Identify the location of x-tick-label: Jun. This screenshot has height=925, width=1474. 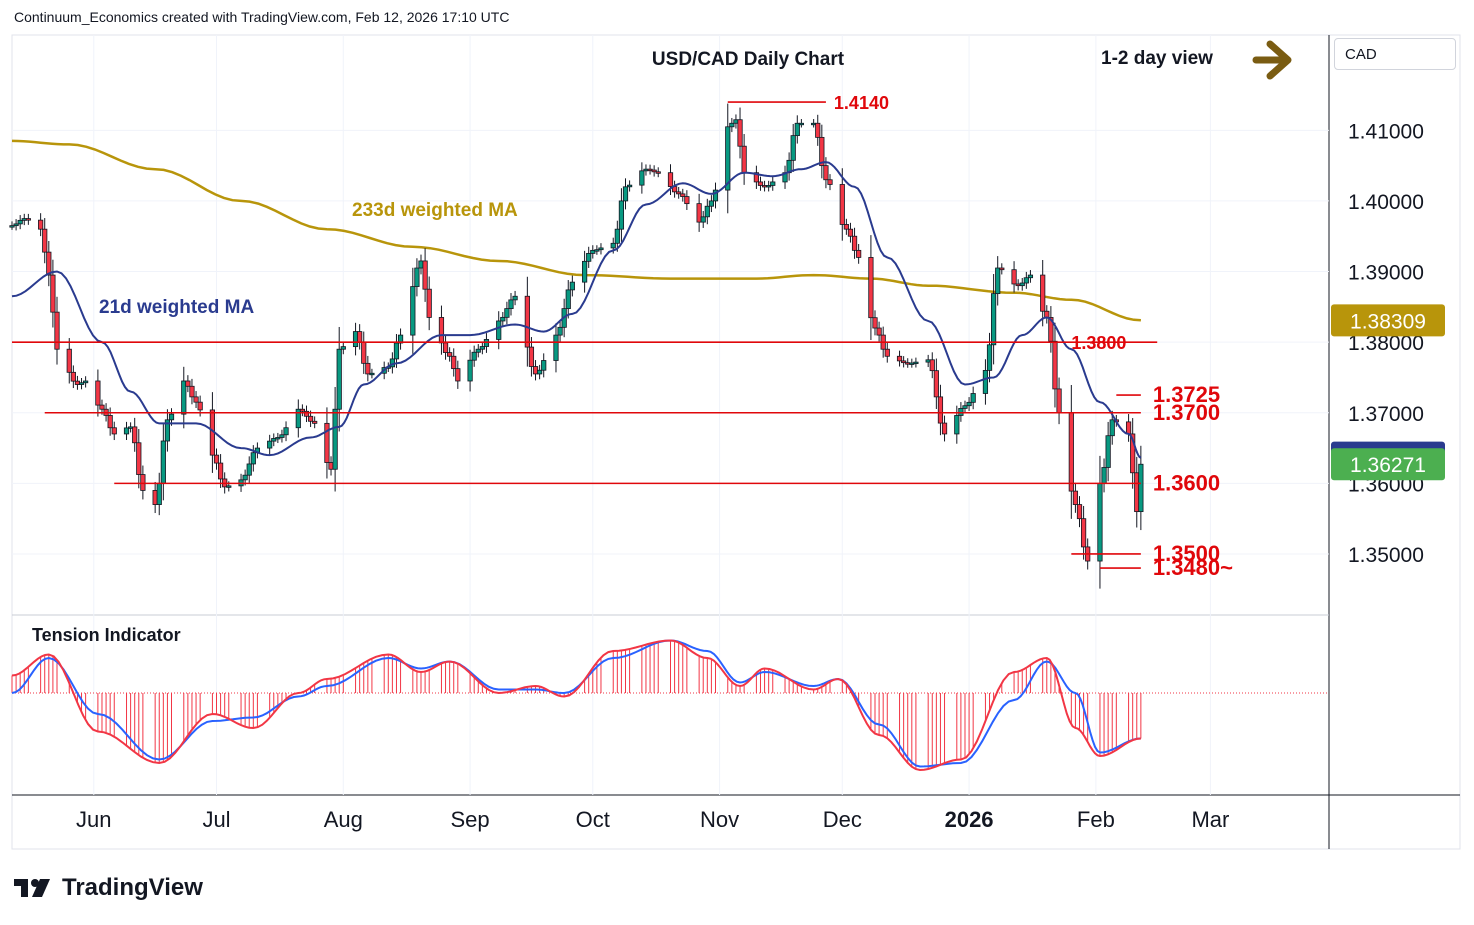
(93, 819).